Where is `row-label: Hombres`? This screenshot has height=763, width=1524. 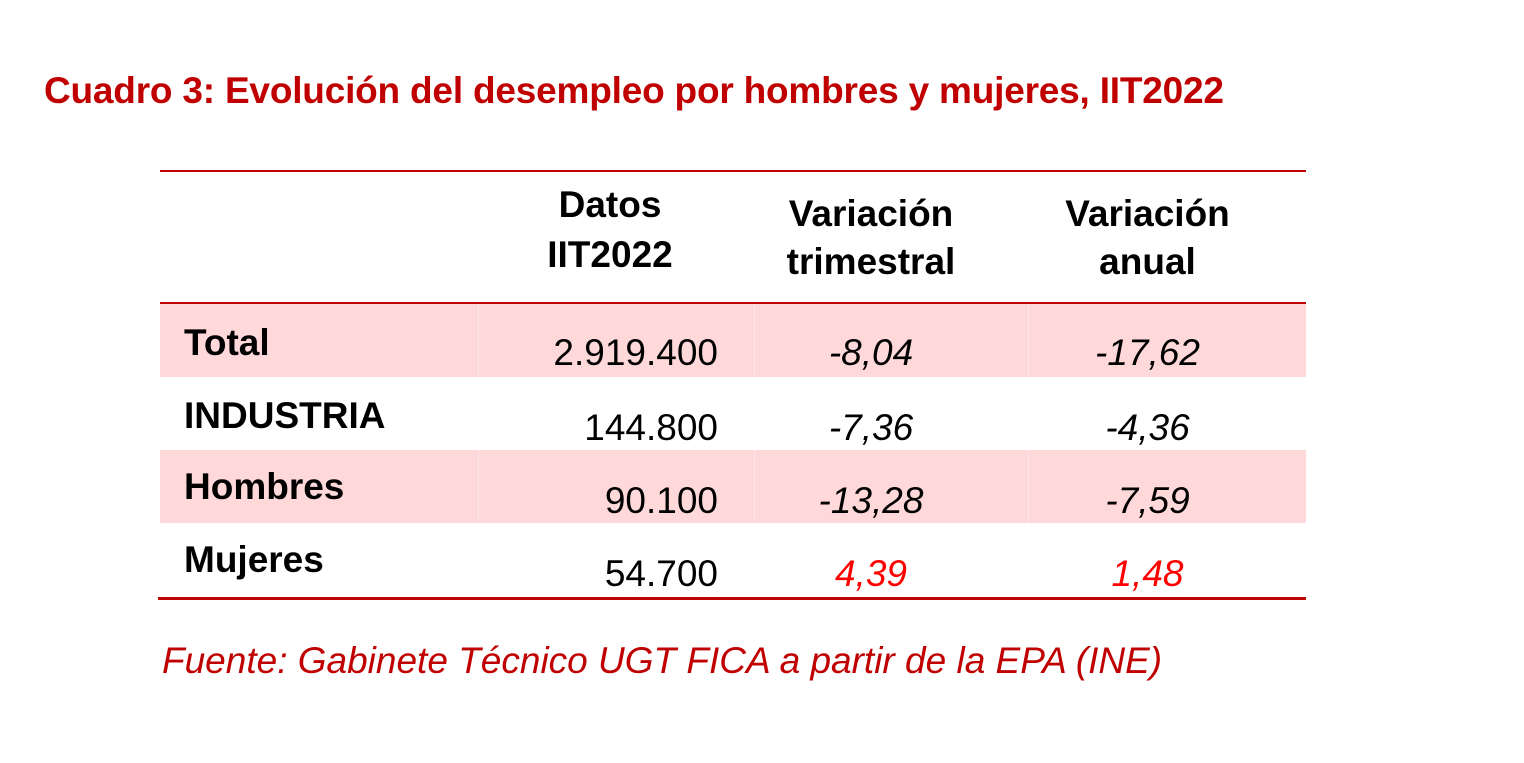 row-label: Hombres is located at coordinates (264, 486).